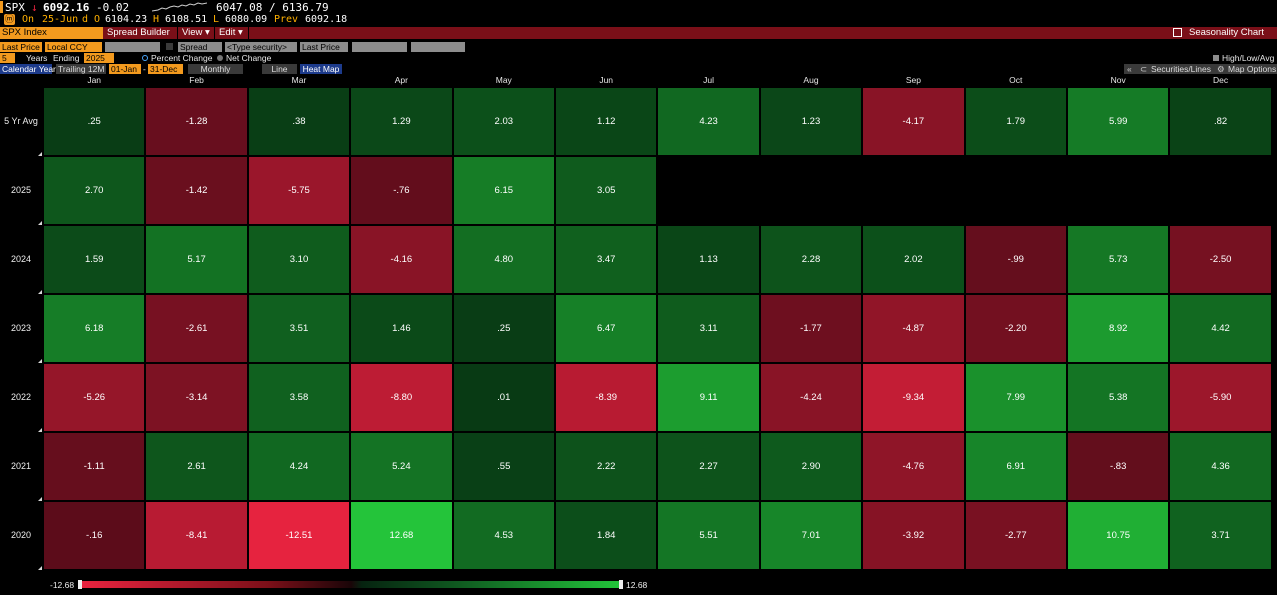 This screenshot has width=1277, height=595. I want to click on heat-cell: .38, so click(299, 121).